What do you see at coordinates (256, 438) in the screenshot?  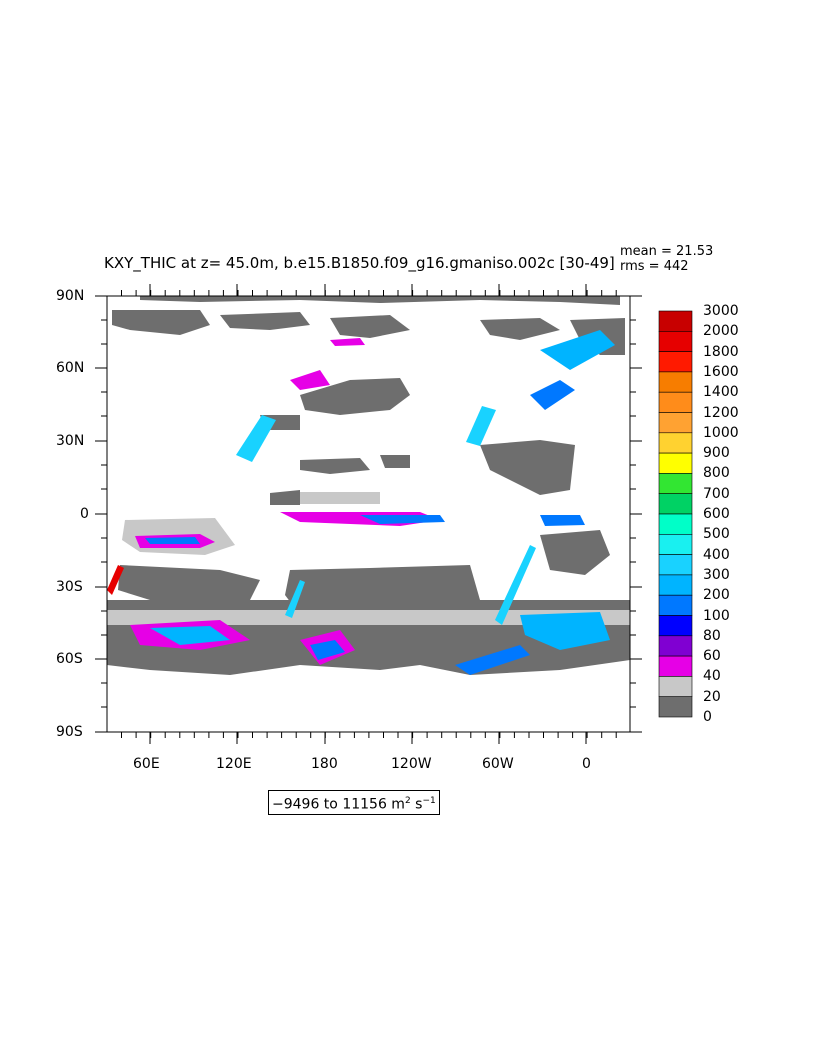 I see `kuroshio-cyan` at bounding box center [256, 438].